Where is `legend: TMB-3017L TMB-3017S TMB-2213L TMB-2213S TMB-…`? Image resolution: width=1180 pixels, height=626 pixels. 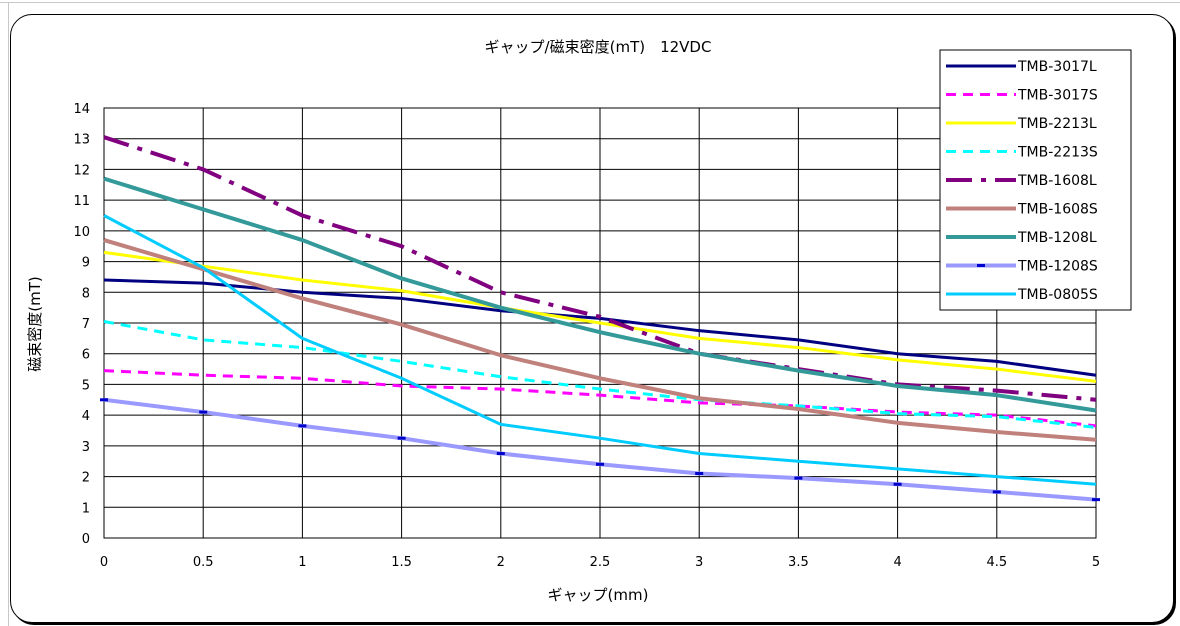 legend: TMB-3017L TMB-3017S TMB-2213L TMB-2213S TMB-… is located at coordinates (1035, 180).